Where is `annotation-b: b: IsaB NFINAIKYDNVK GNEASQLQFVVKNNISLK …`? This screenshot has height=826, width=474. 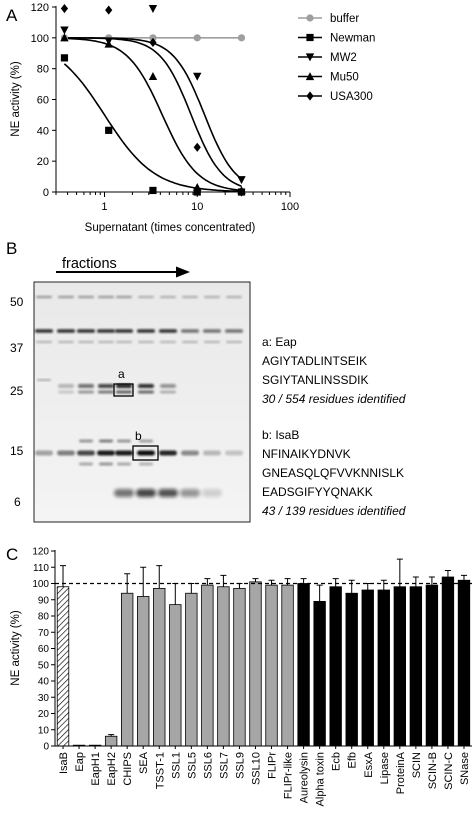
annotation-b: b: IsaB NFINAIKYDNVK GNEASQLQFVVKNNISLK … is located at coordinates (334, 473).